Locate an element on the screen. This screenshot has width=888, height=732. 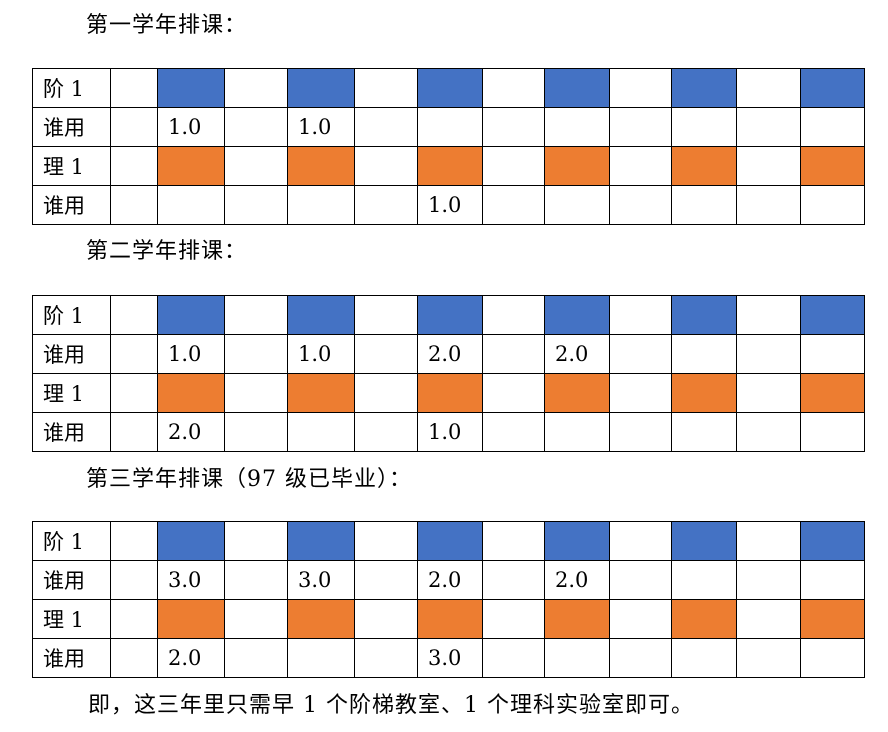
heading-year-3: 第三学年排课（97 级已毕业）： is located at coordinates (249, 479).